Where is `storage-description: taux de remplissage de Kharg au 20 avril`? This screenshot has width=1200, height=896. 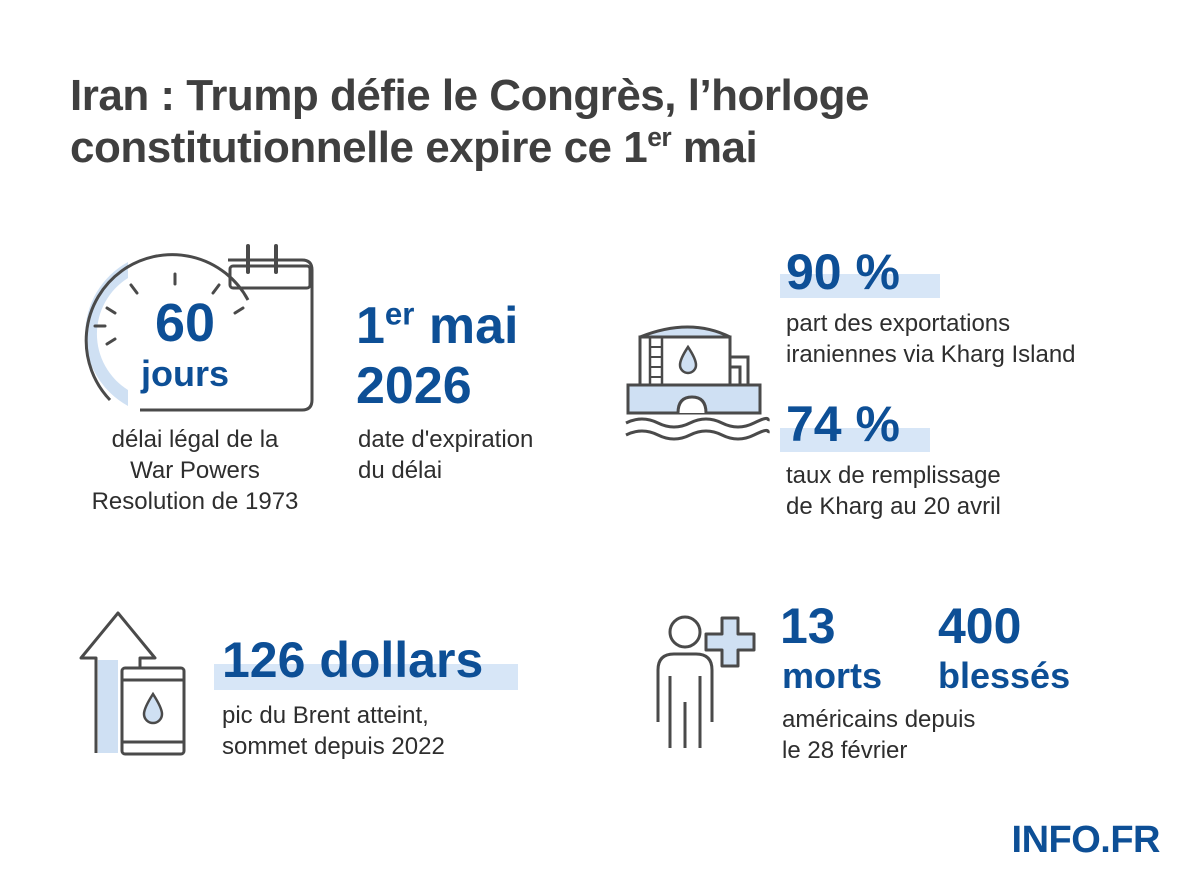
storage-description: taux de remplissage de Kharg au 20 avril is located at coordinates (893, 491).